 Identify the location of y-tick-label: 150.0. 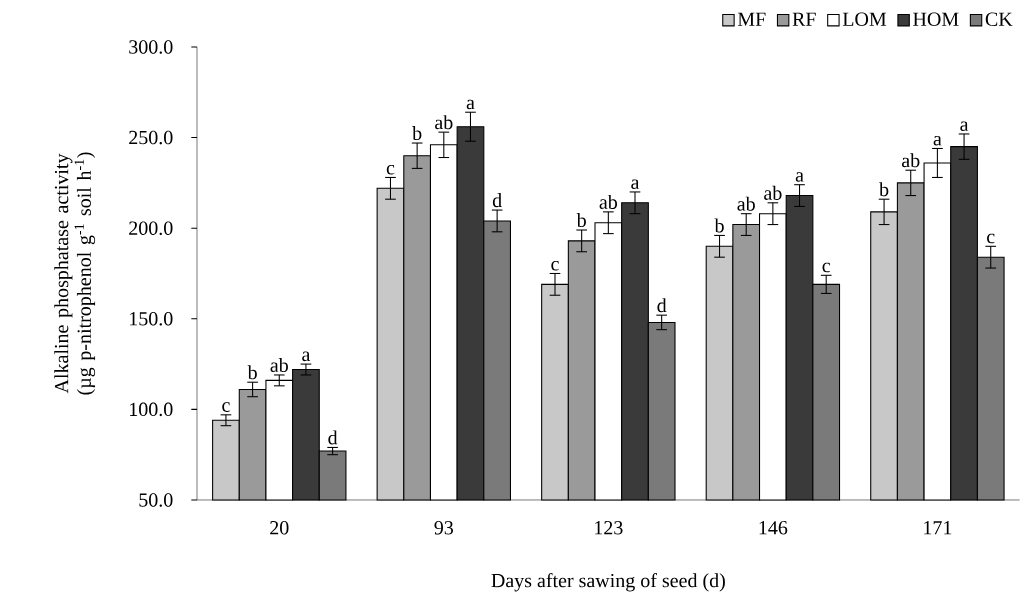
(151, 319).